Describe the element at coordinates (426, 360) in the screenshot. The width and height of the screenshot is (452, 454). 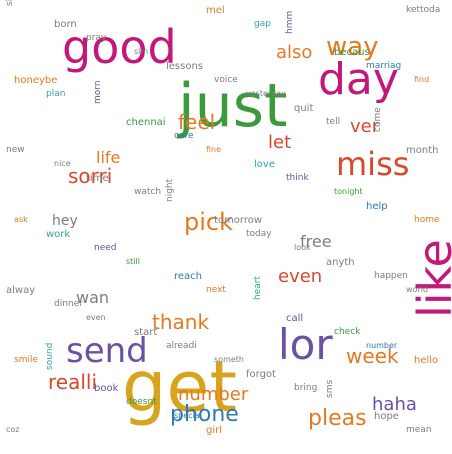
I see `word-hello: hello` at that location.